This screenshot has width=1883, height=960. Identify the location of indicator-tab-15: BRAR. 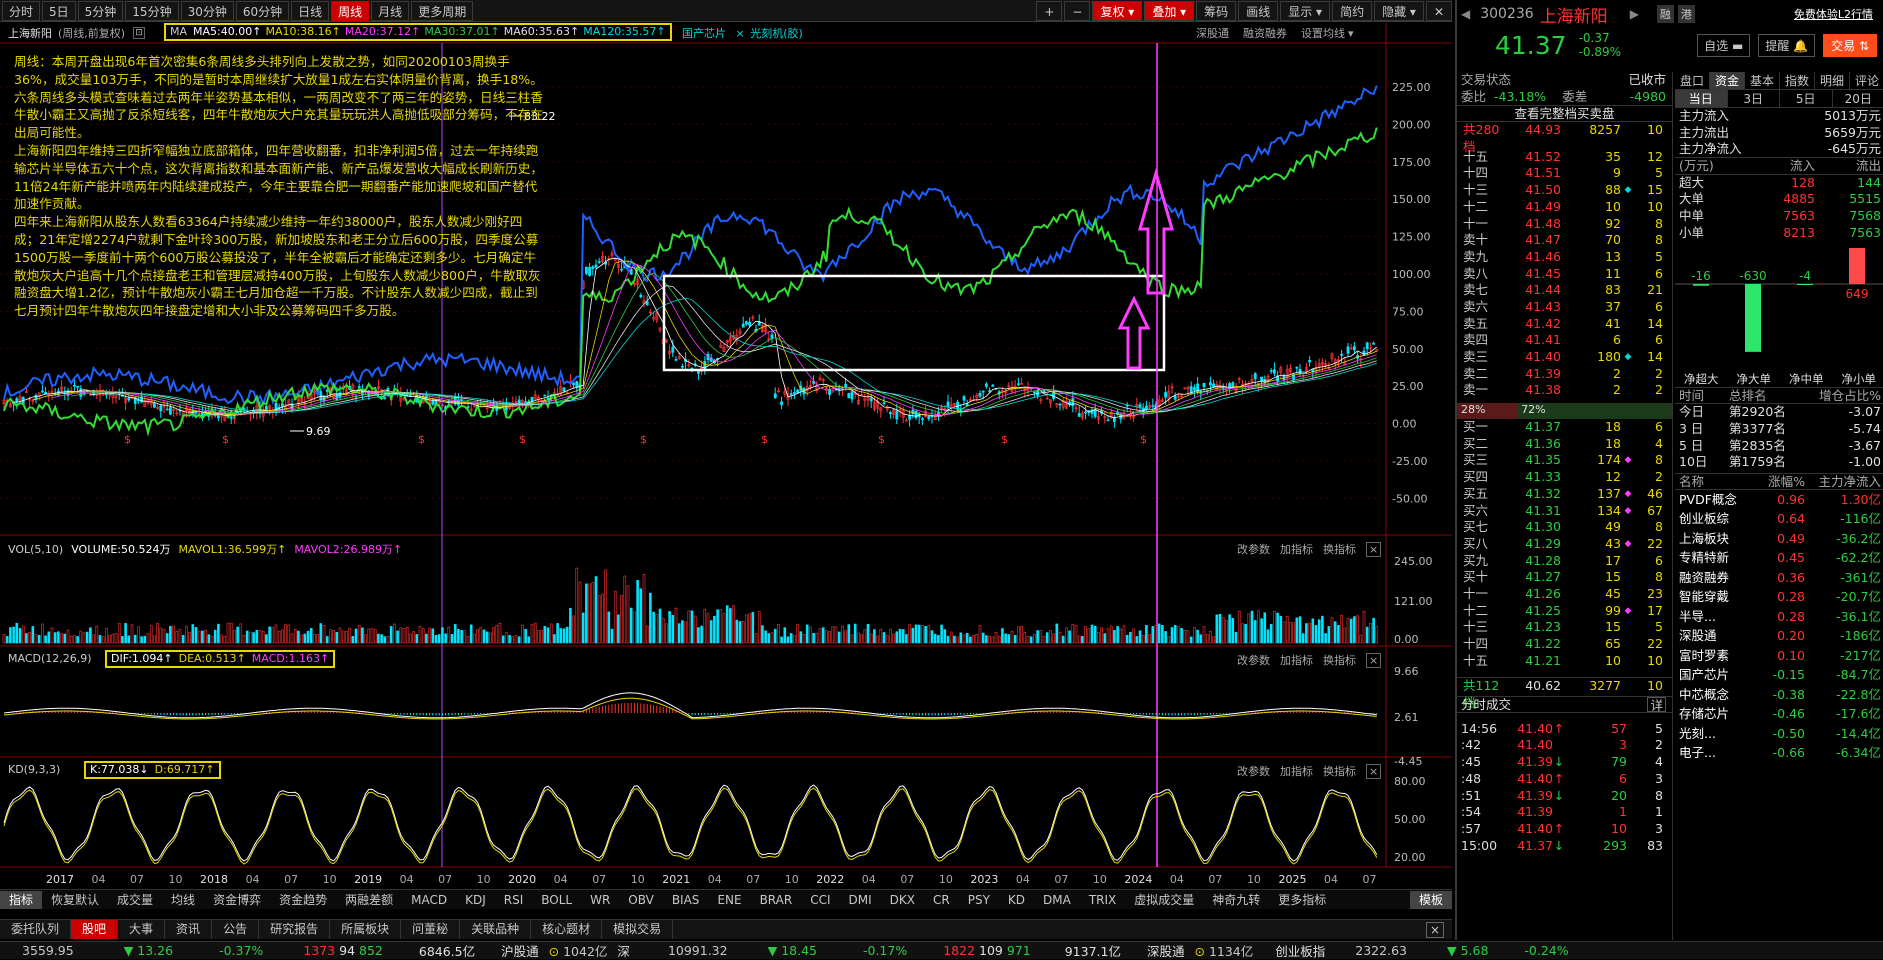
(776, 900).